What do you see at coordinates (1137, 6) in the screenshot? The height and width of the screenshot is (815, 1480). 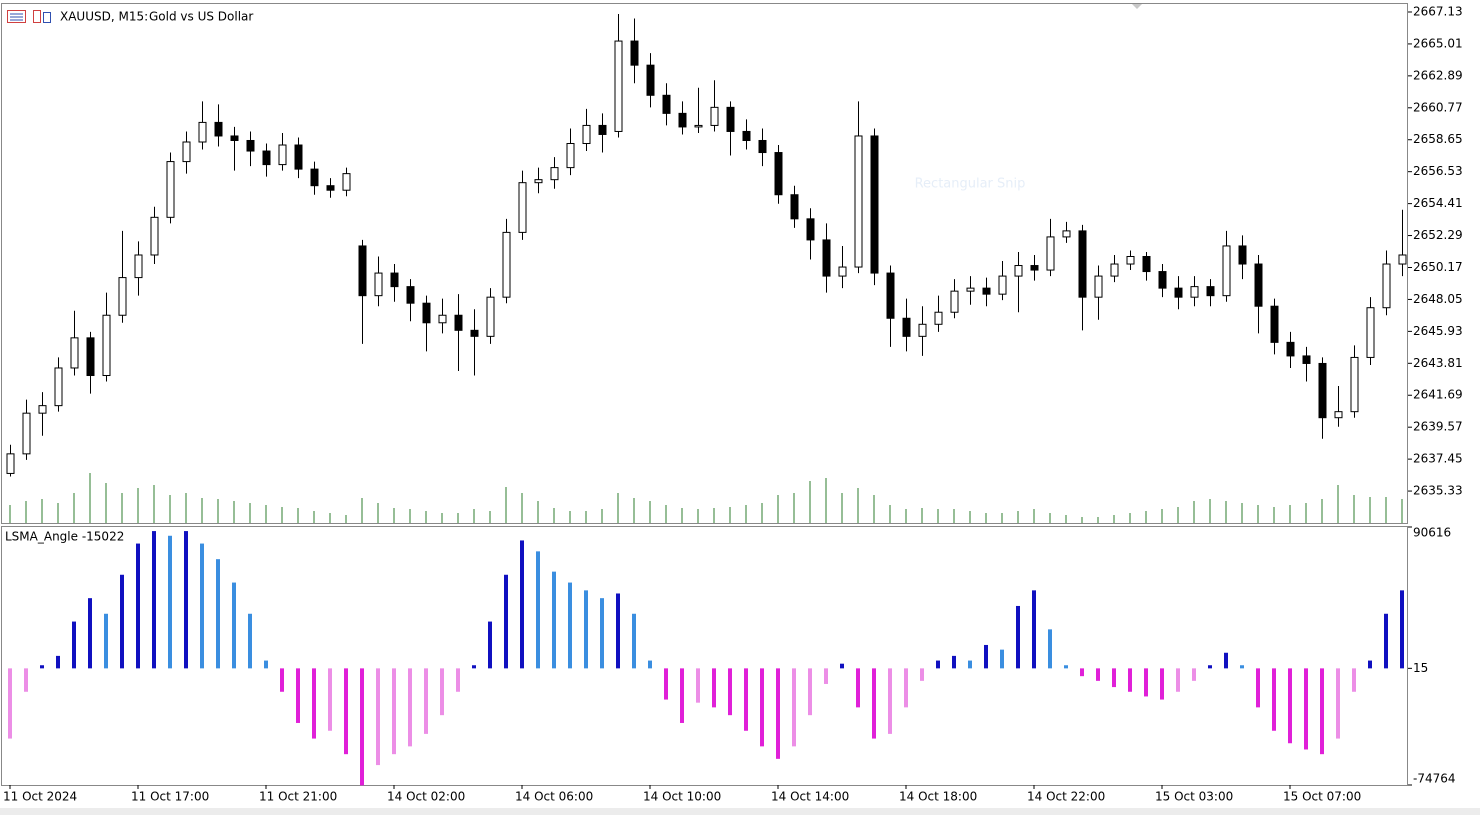 I see `shift-marker` at bounding box center [1137, 6].